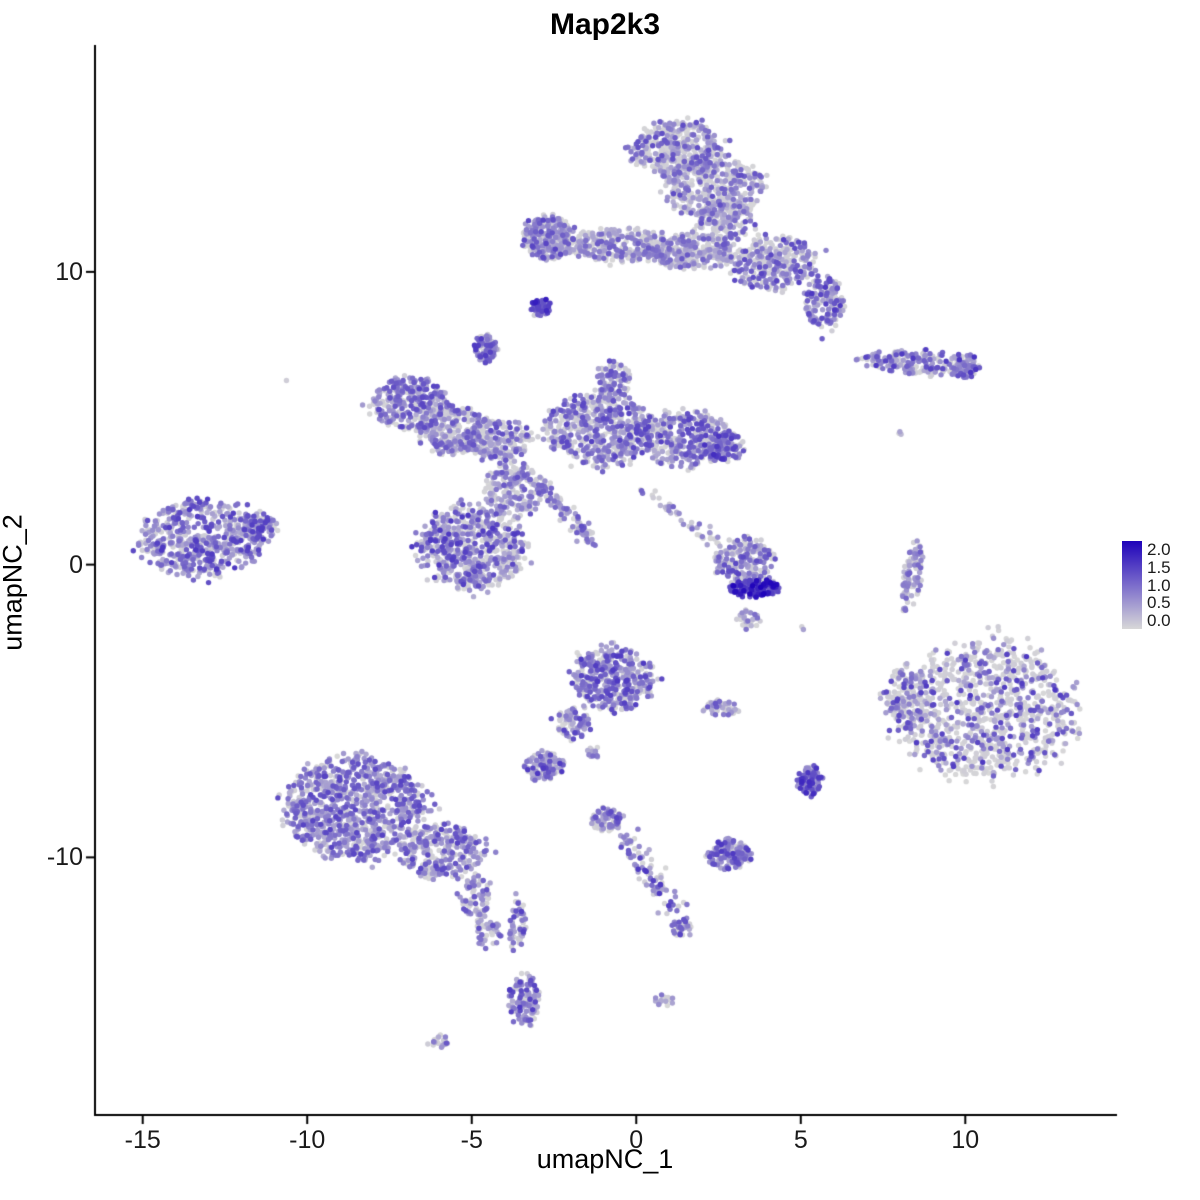  I want to click on legend-tick-labels: 2.0 1.5 1.0 0.5 0.0, so click(1159, 585).